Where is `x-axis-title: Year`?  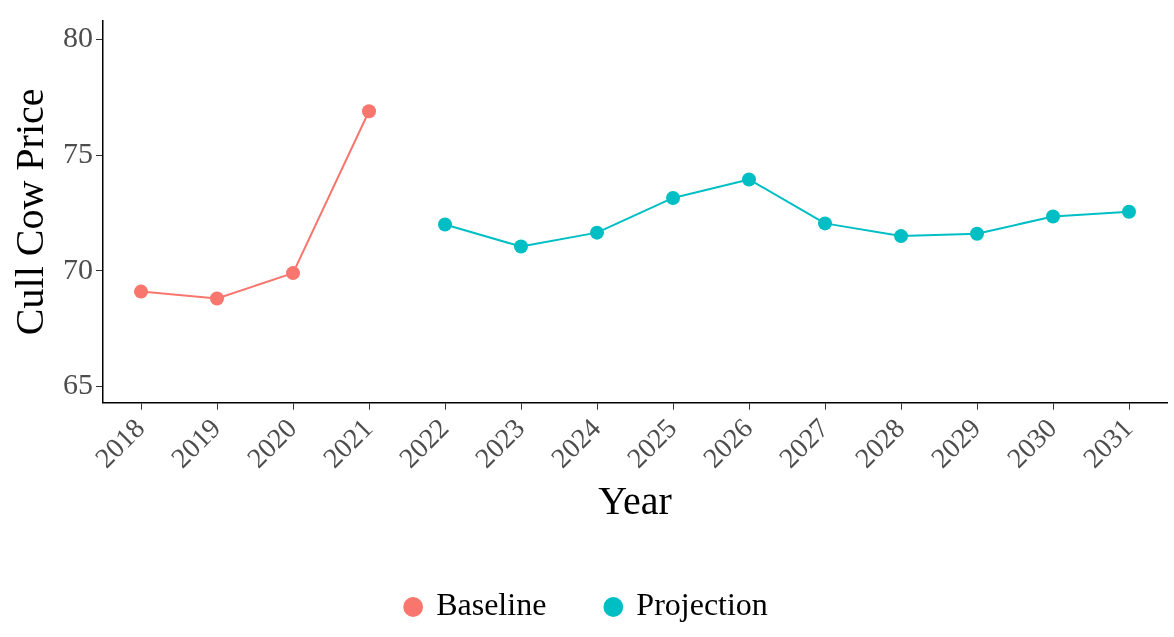
x-axis-title: Year is located at coordinates (635, 500).